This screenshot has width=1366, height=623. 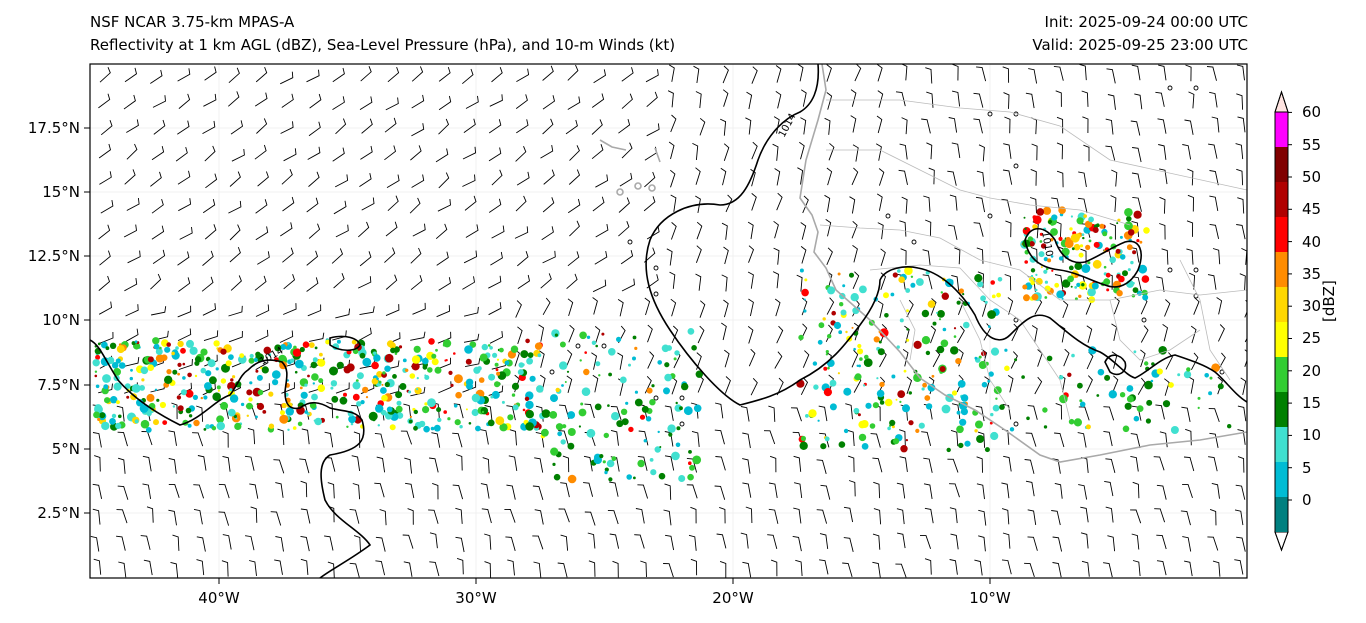 What do you see at coordinates (1281, 479) in the screenshot?
I see `colorbar-bin` at bounding box center [1281, 479].